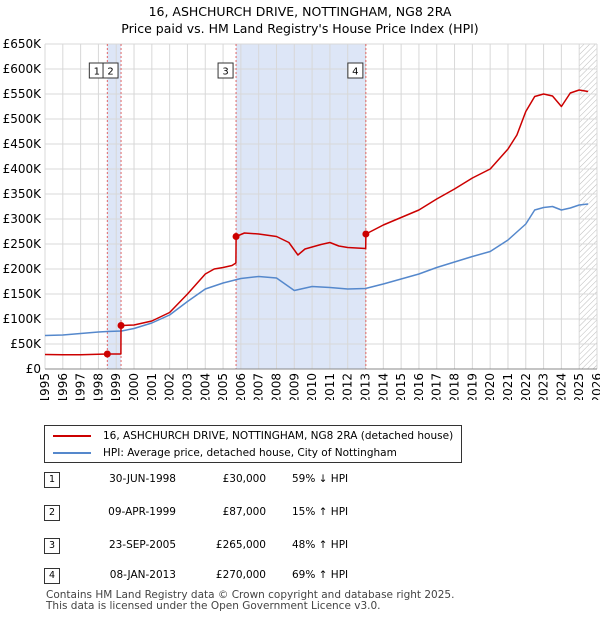 Image resolution: width=600 pixels, height=620 pixels. I want to click on sale-date: 08-JAN-2013, so click(142, 575).